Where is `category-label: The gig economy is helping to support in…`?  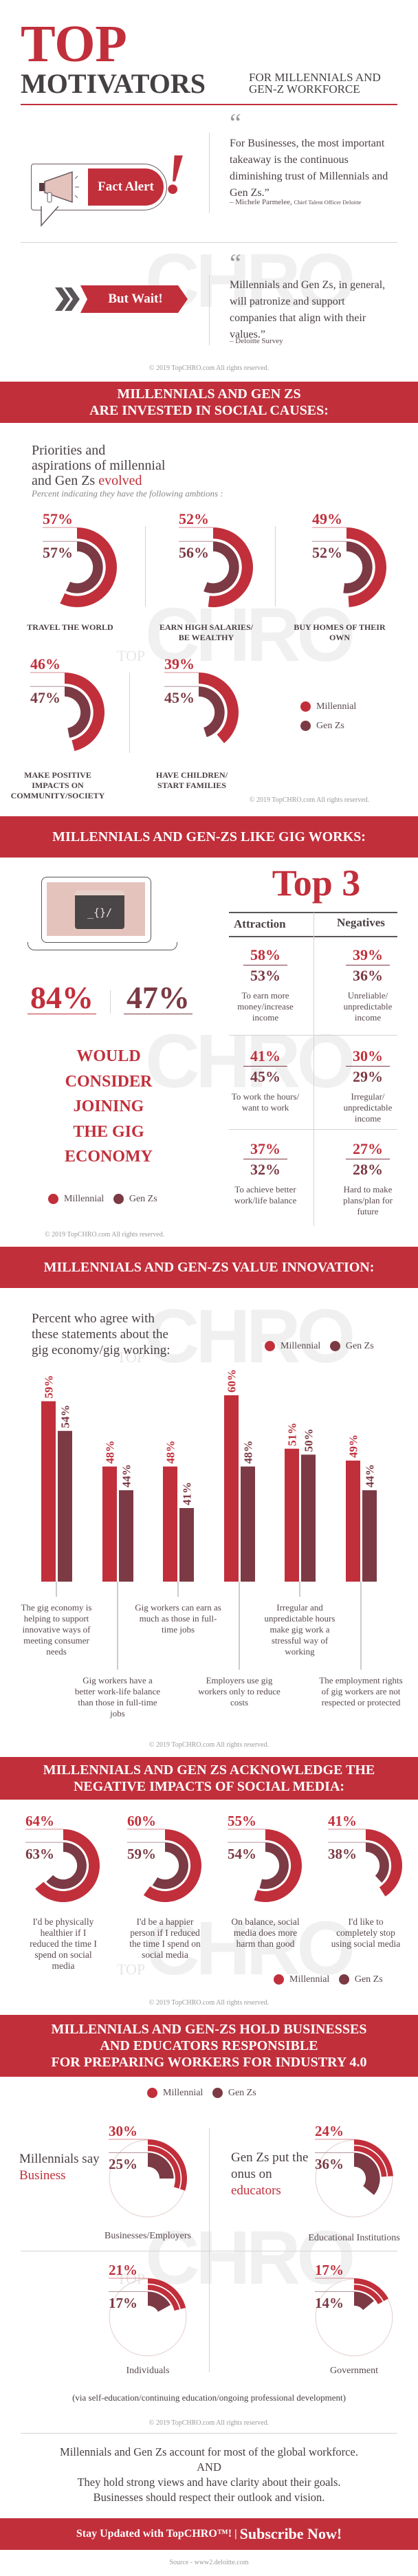 category-label: The gig economy is helping to support in… is located at coordinates (56, 1629).